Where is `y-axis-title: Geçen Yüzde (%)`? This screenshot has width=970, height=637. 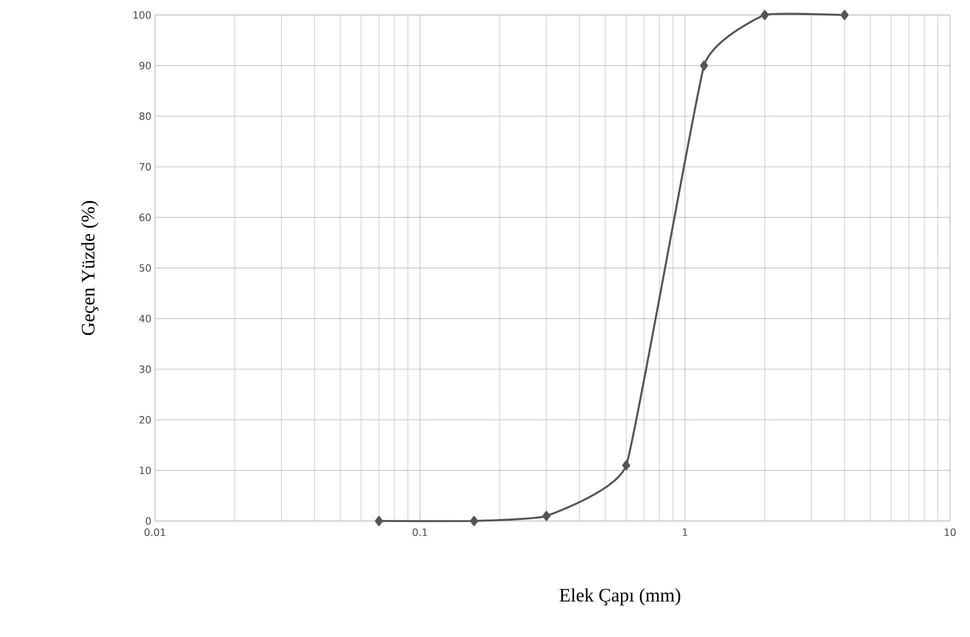 y-axis-title: Geçen Yüzde (%) is located at coordinates (89, 268).